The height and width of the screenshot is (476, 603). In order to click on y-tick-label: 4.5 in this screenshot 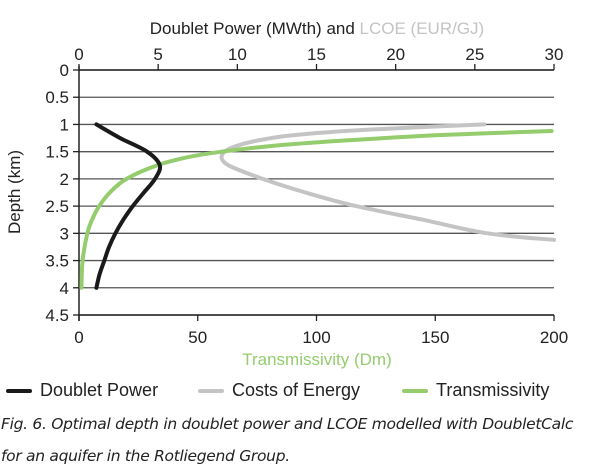, I will do `click(57, 315)`.